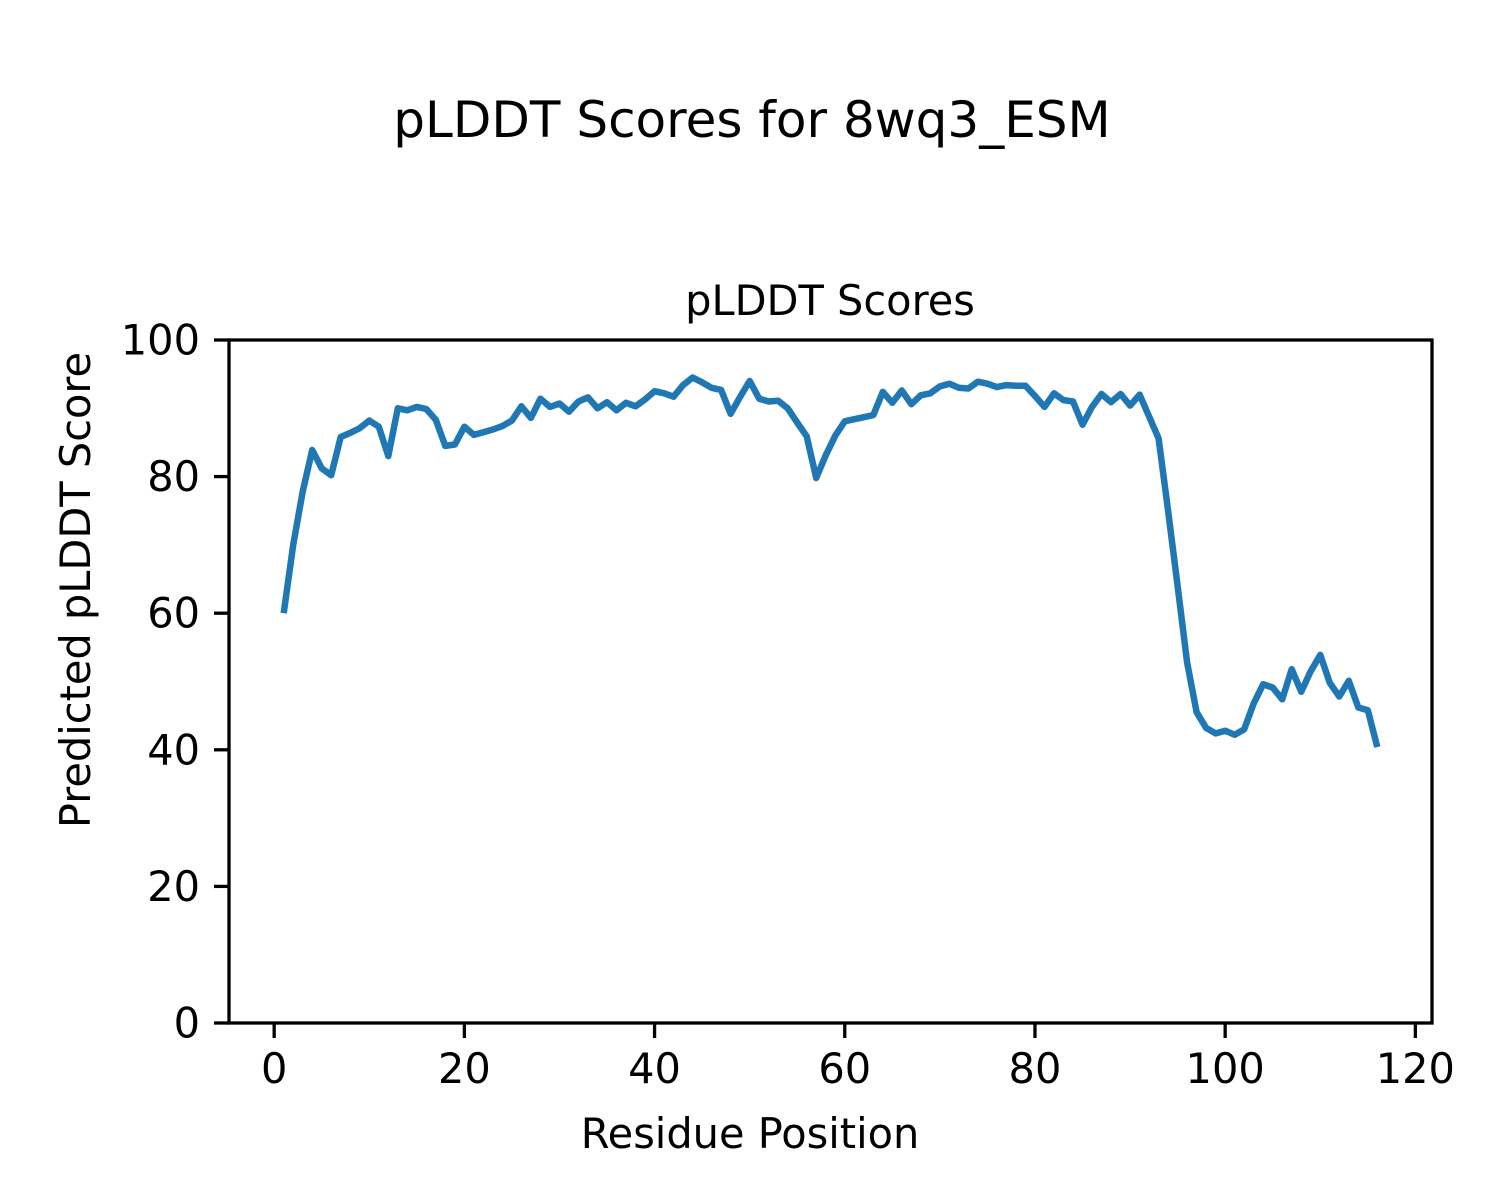  I want to click on x-axis-label: Residue Position, so click(750, 1133).